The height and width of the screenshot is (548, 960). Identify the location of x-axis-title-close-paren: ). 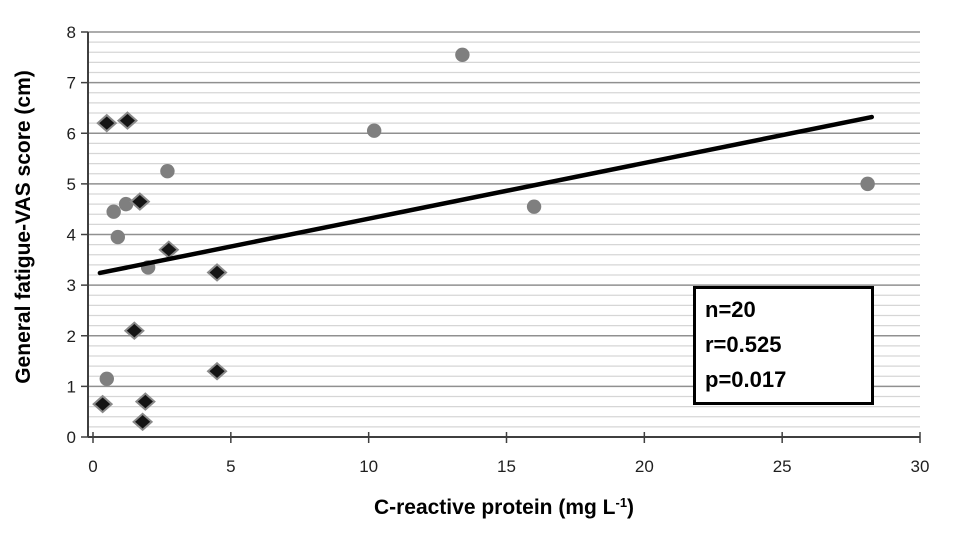
(631, 507).